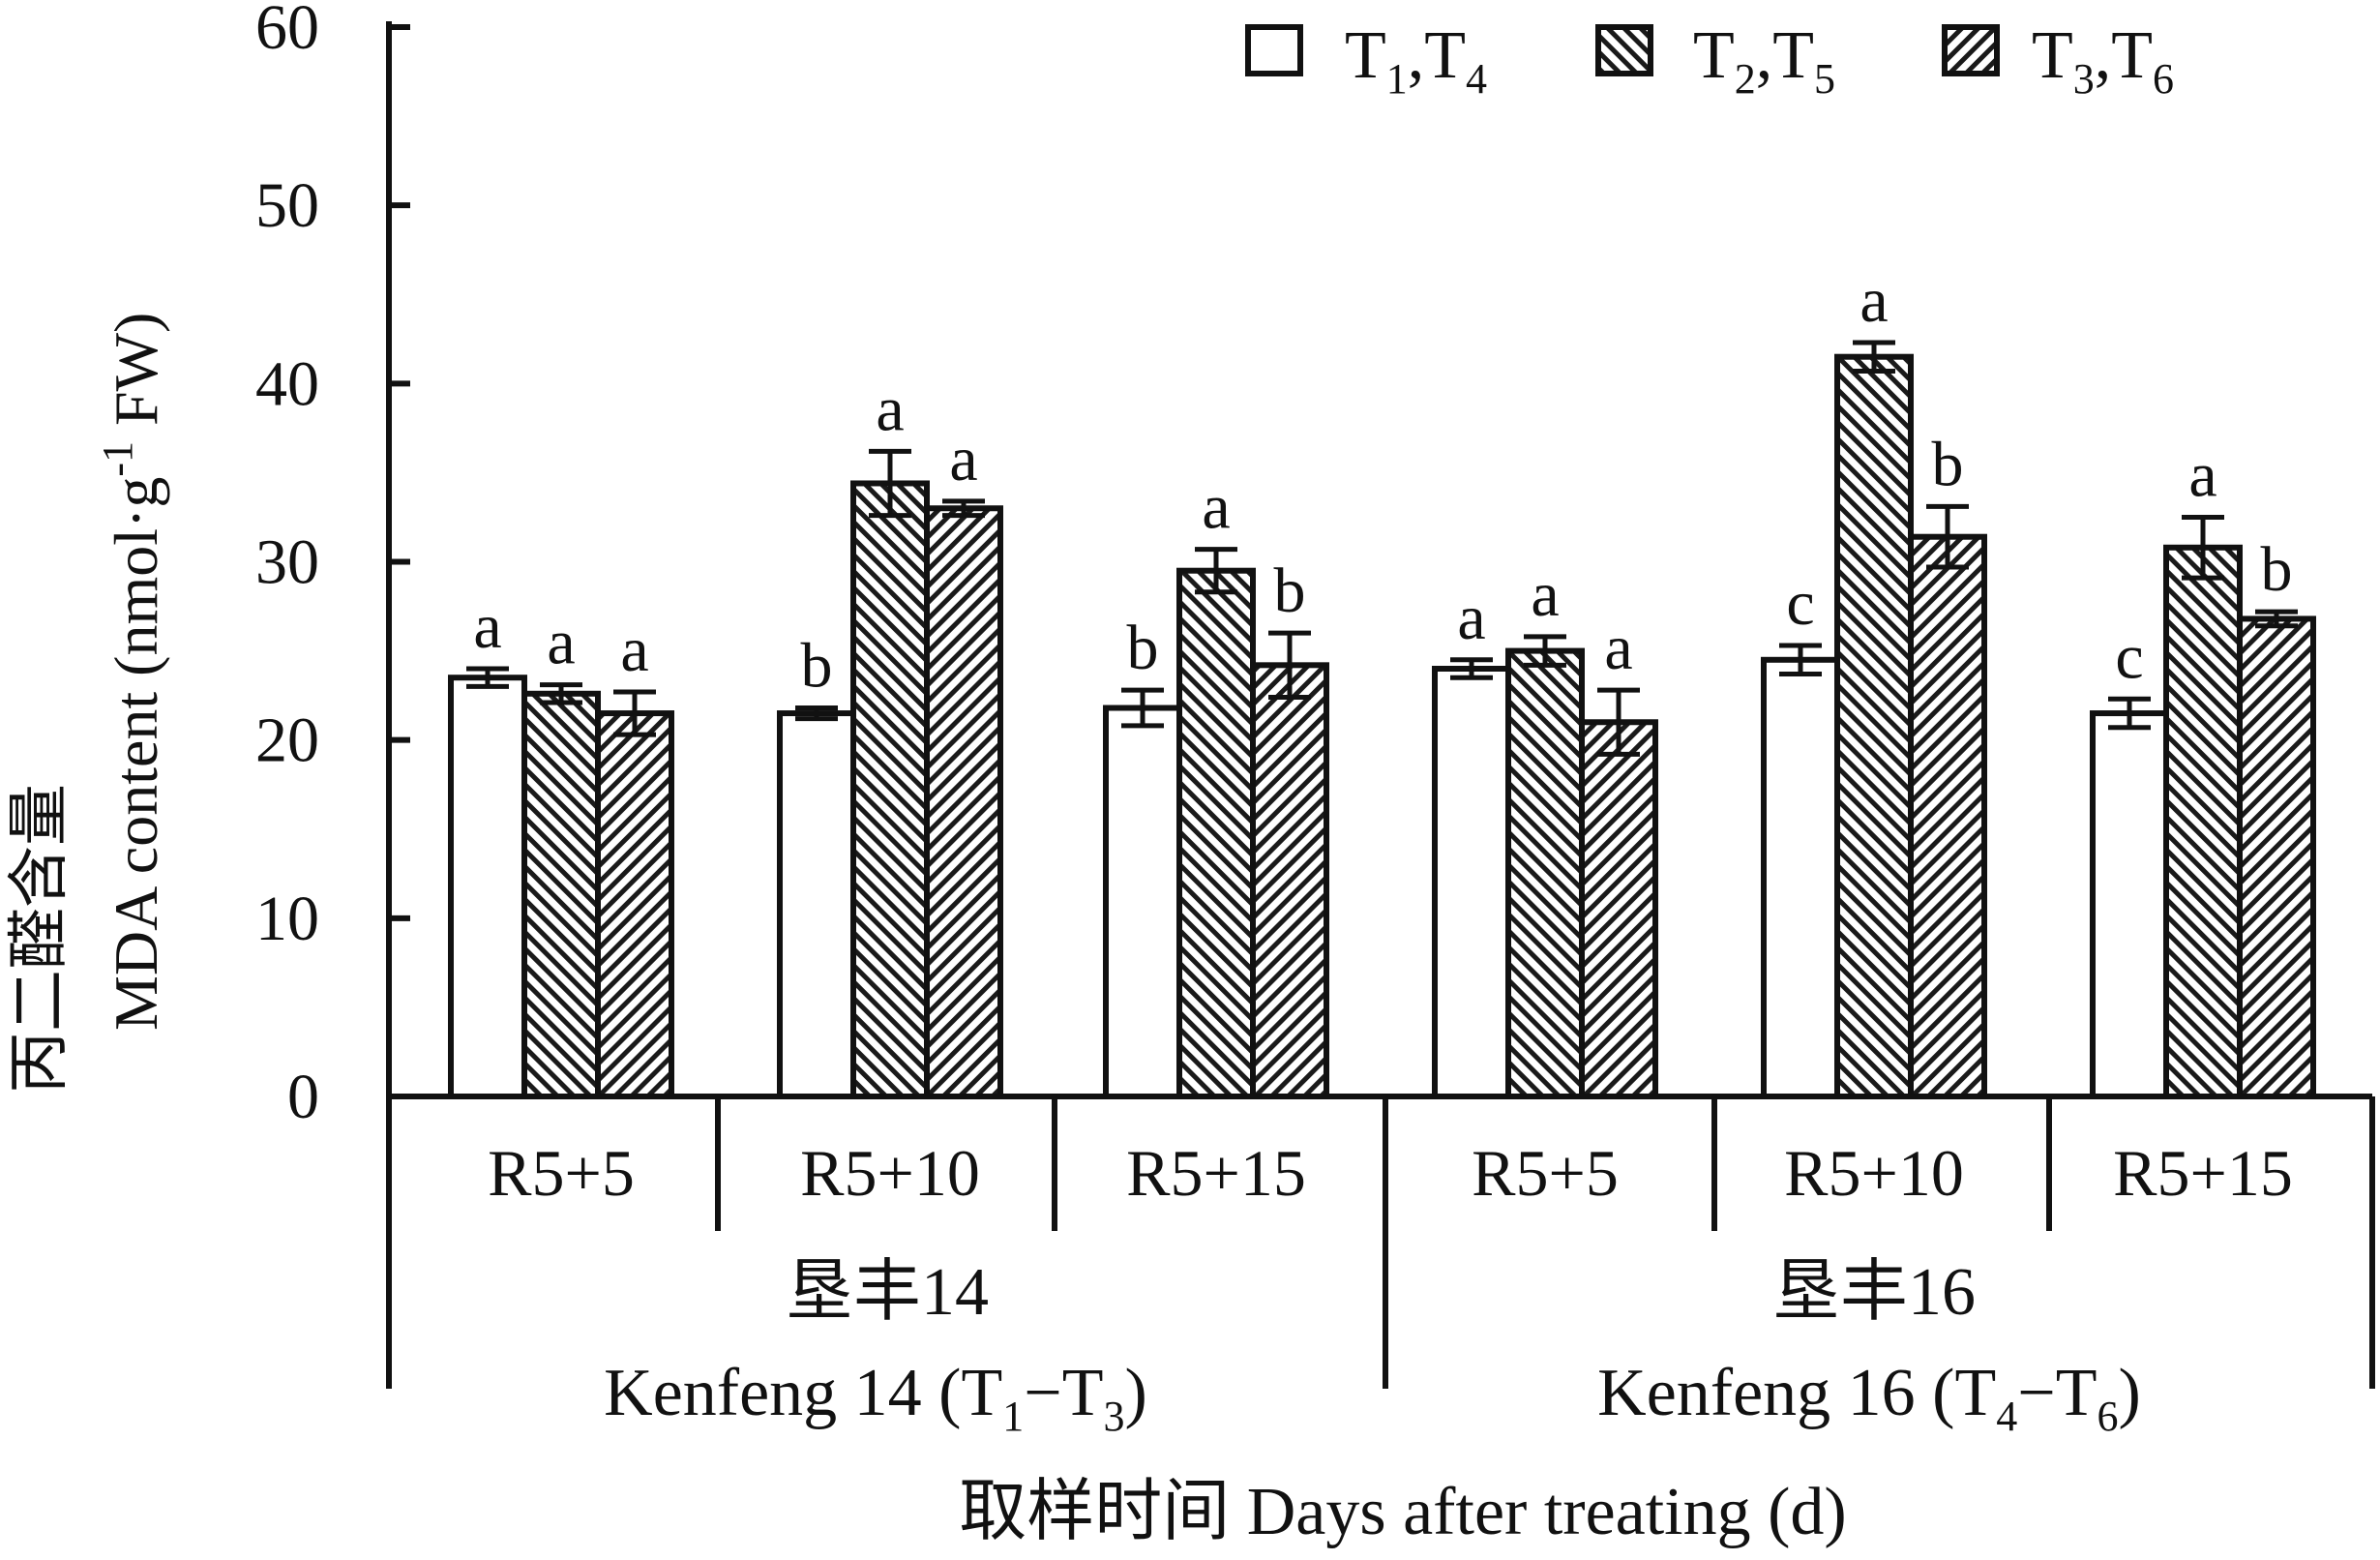  I want to click on y-axis-label-en-main: MDA content (nmol·g, so click(136, 754).